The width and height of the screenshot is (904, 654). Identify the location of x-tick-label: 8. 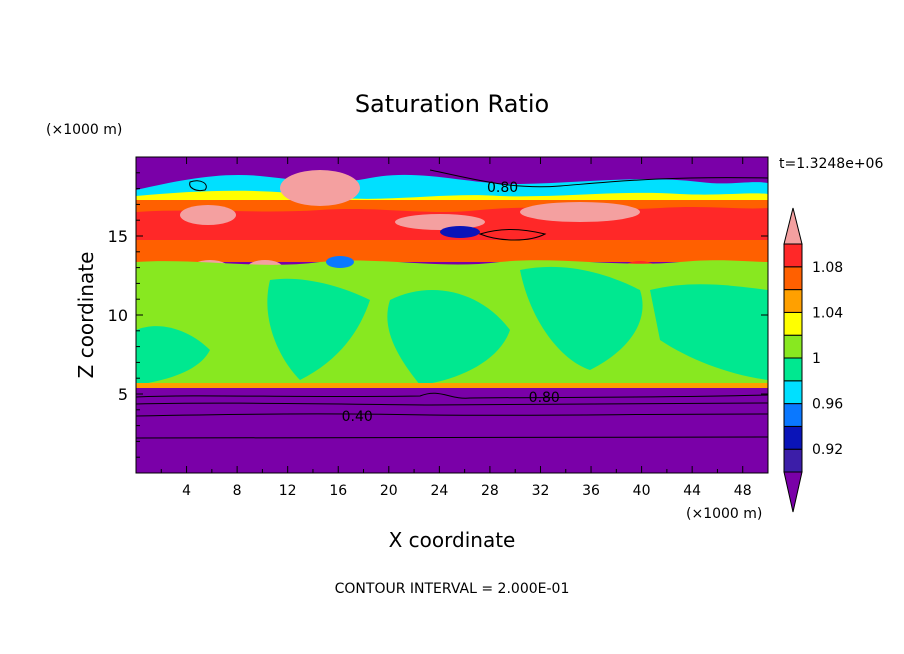
(237, 491).